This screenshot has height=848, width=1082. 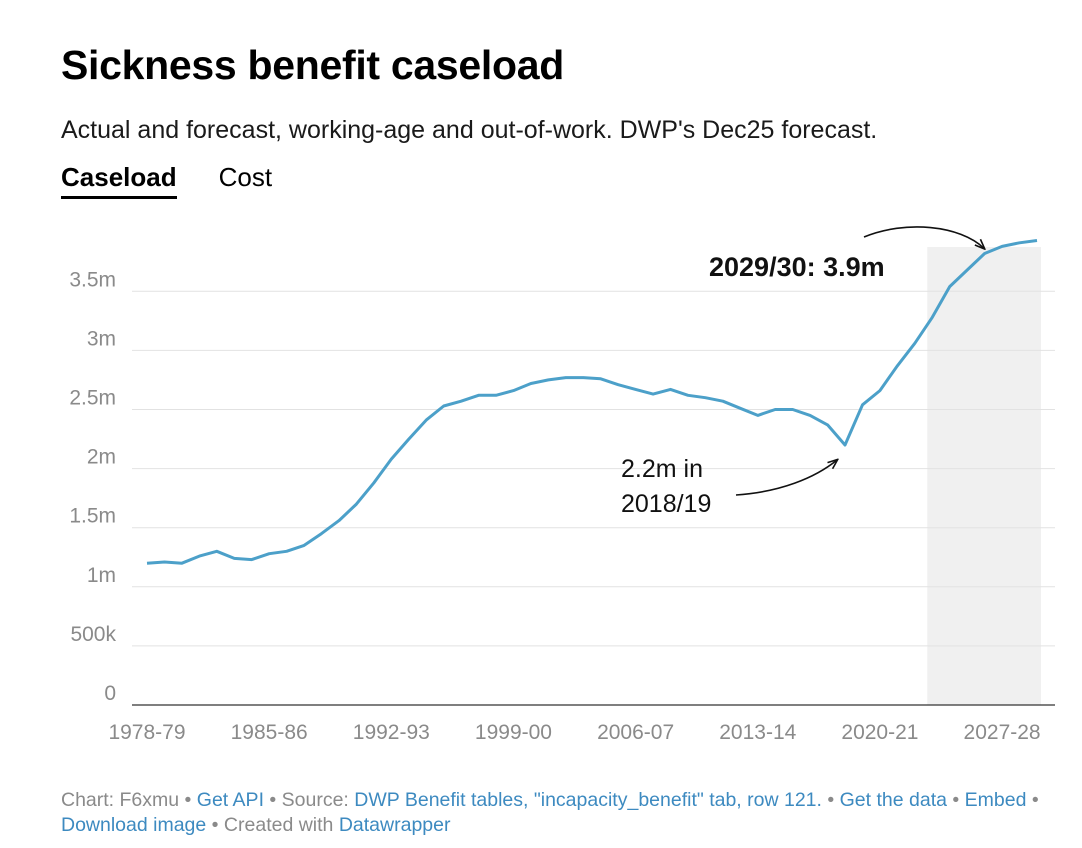 I want to click on chart-title: Sickness benefit caseload, so click(x=312, y=65).